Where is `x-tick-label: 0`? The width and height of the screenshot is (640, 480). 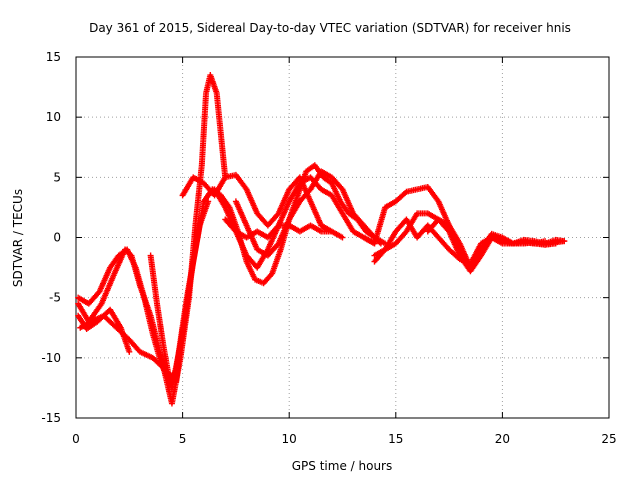
x-tick-label: 0 is located at coordinates (76, 439).